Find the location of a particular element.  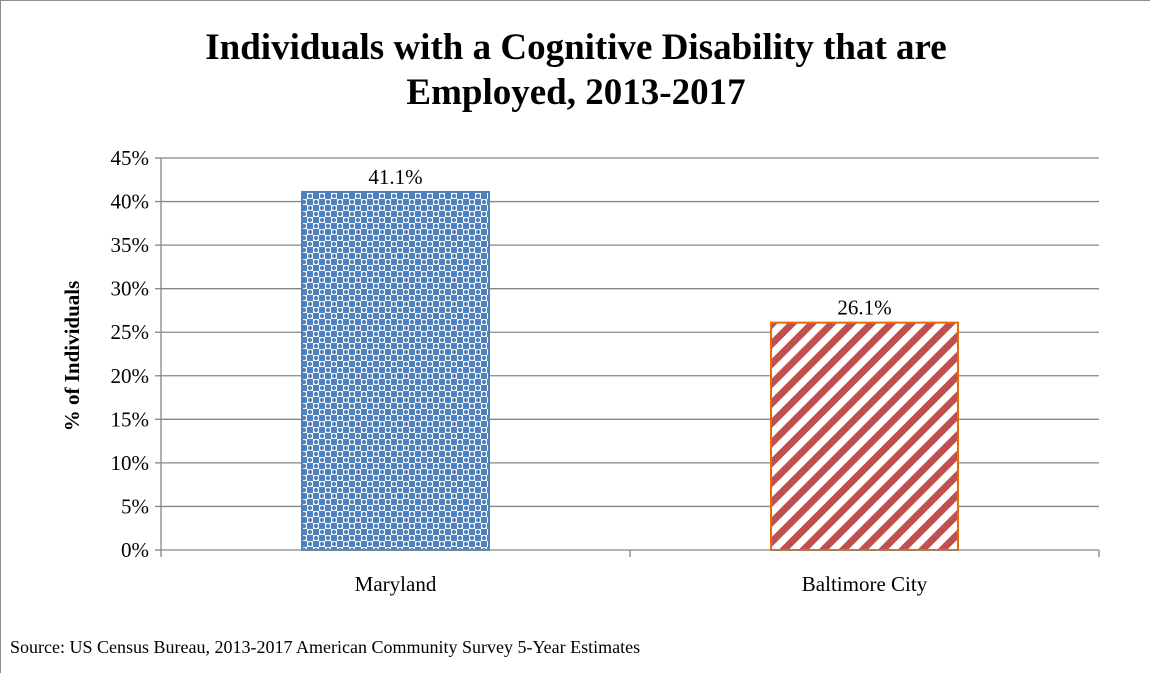

y-tick-label: 25% is located at coordinates (130, 332).